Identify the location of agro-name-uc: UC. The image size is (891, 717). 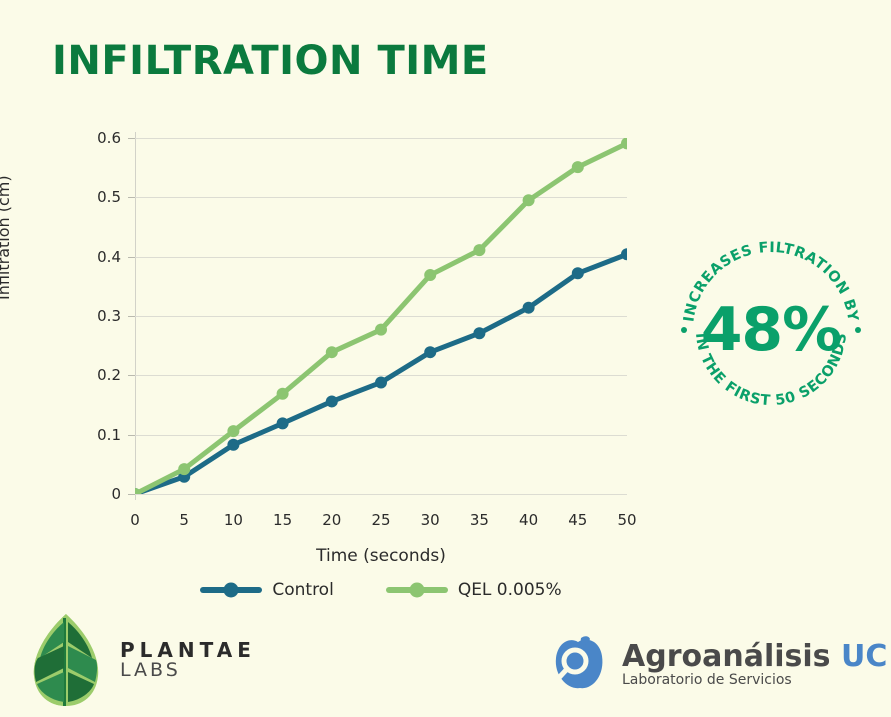
(864, 656).